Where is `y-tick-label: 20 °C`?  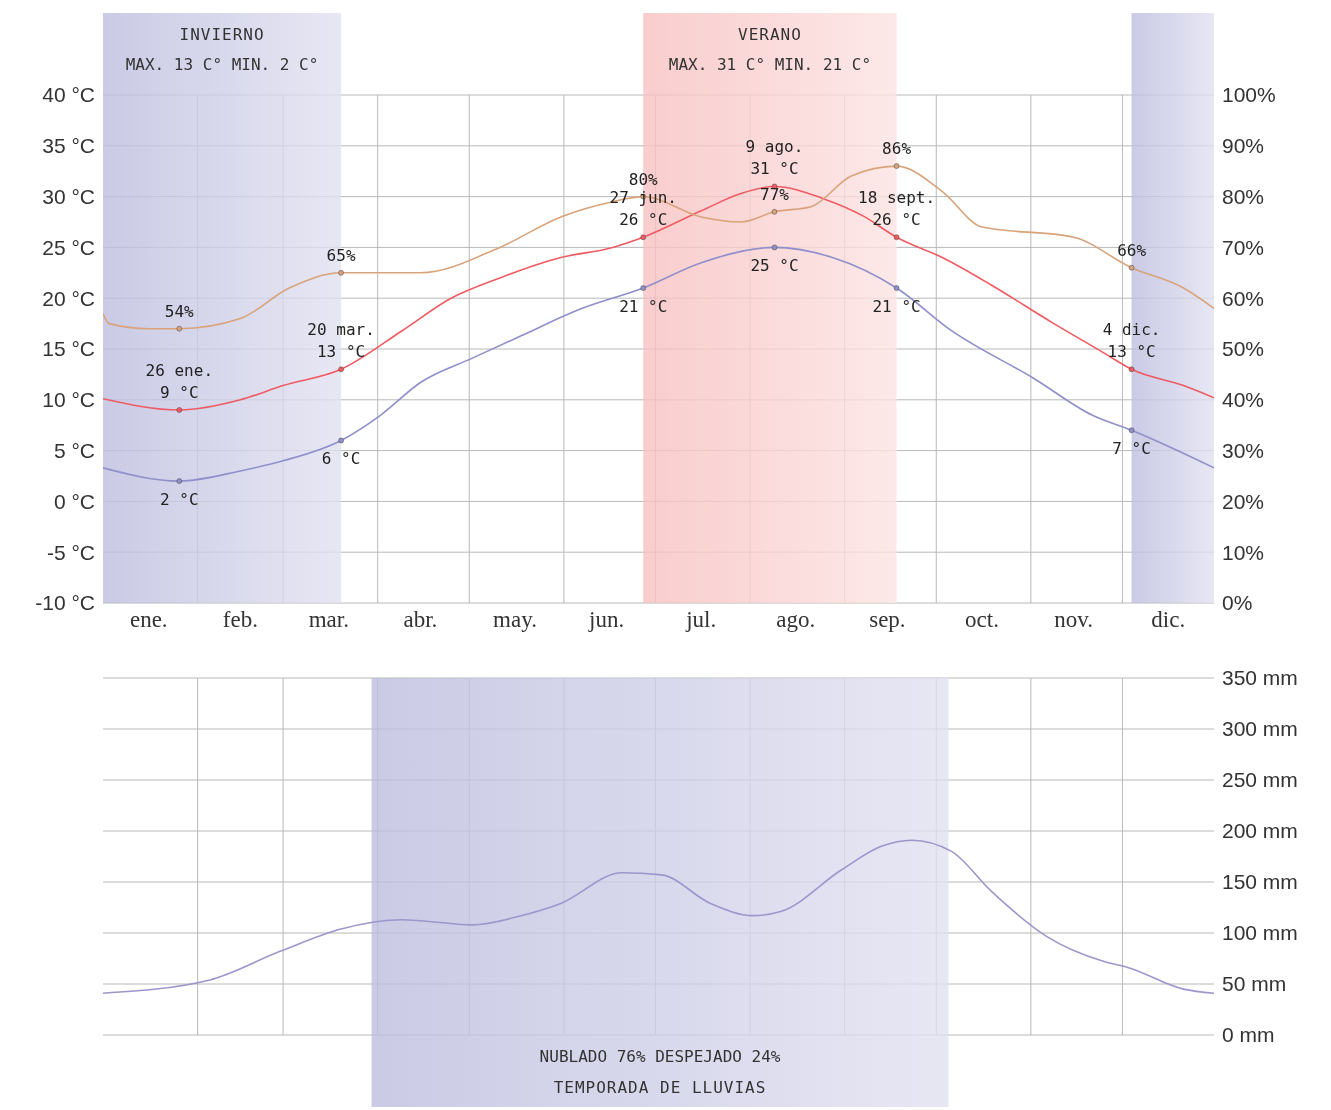
y-tick-label: 20 °C is located at coordinates (68, 298).